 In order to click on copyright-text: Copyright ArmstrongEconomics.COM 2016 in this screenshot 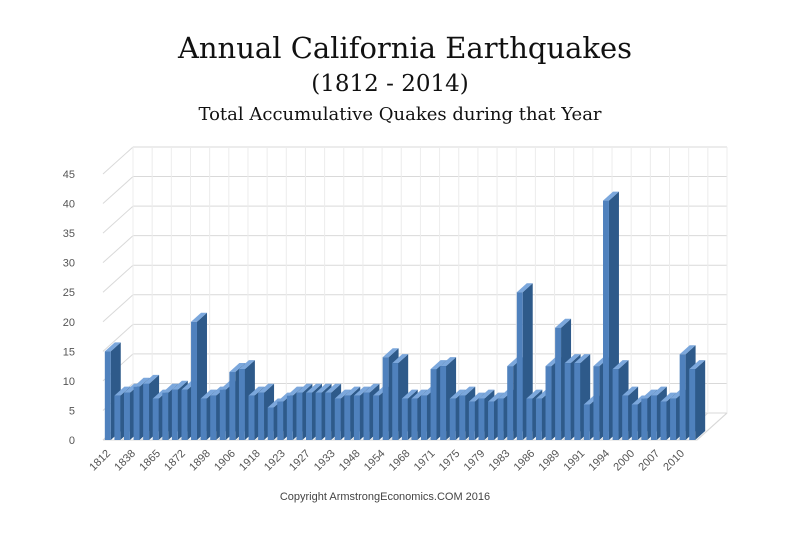, I will do `click(385, 497)`.